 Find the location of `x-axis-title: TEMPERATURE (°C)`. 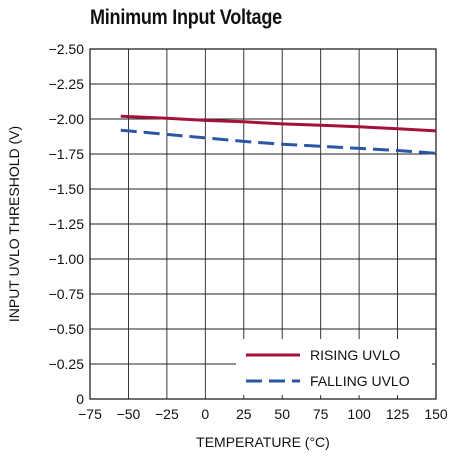

x-axis-title: TEMPERATURE (°C) is located at coordinates (263, 442).